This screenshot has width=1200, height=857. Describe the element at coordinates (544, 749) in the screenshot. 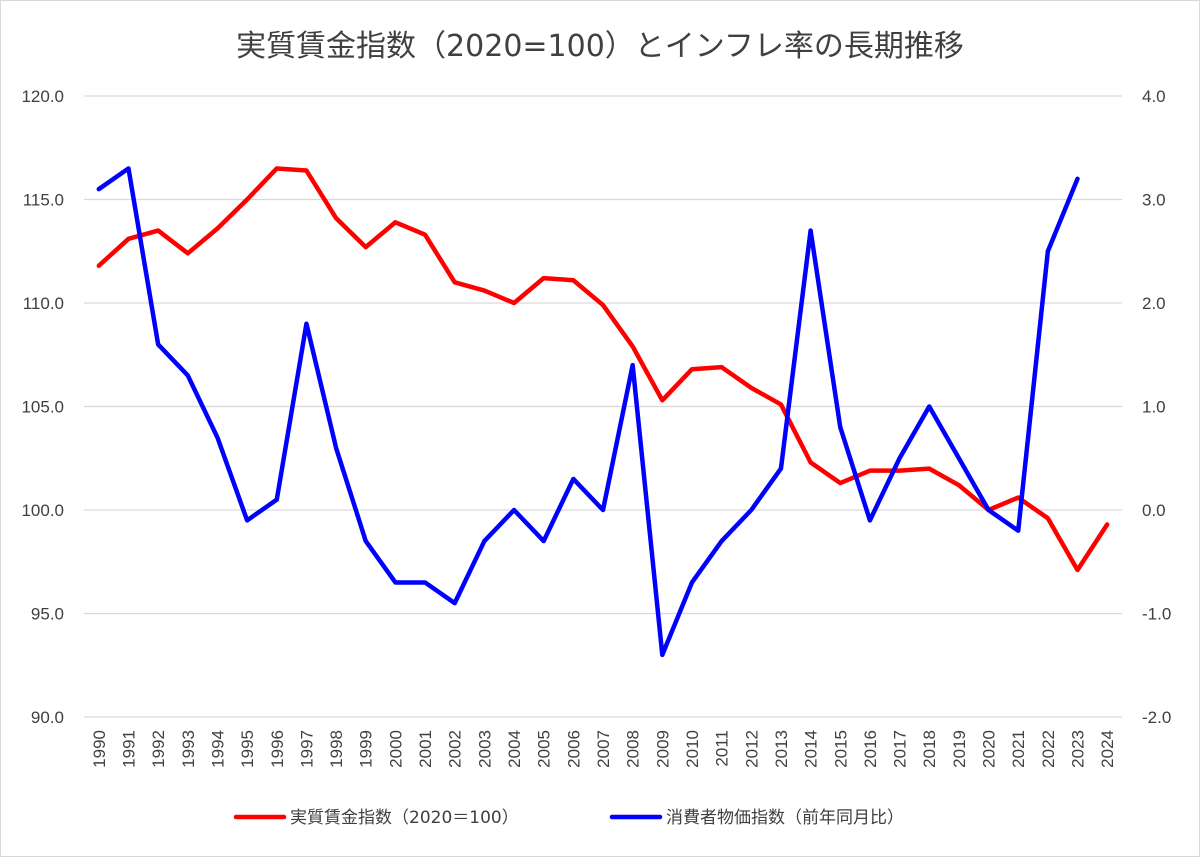

I see `x-tick-label: 2005` at that location.